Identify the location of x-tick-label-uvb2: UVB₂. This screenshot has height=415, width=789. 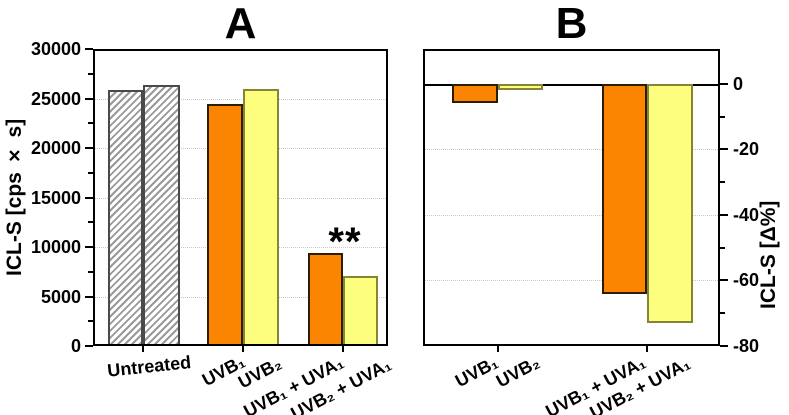
(517, 372).